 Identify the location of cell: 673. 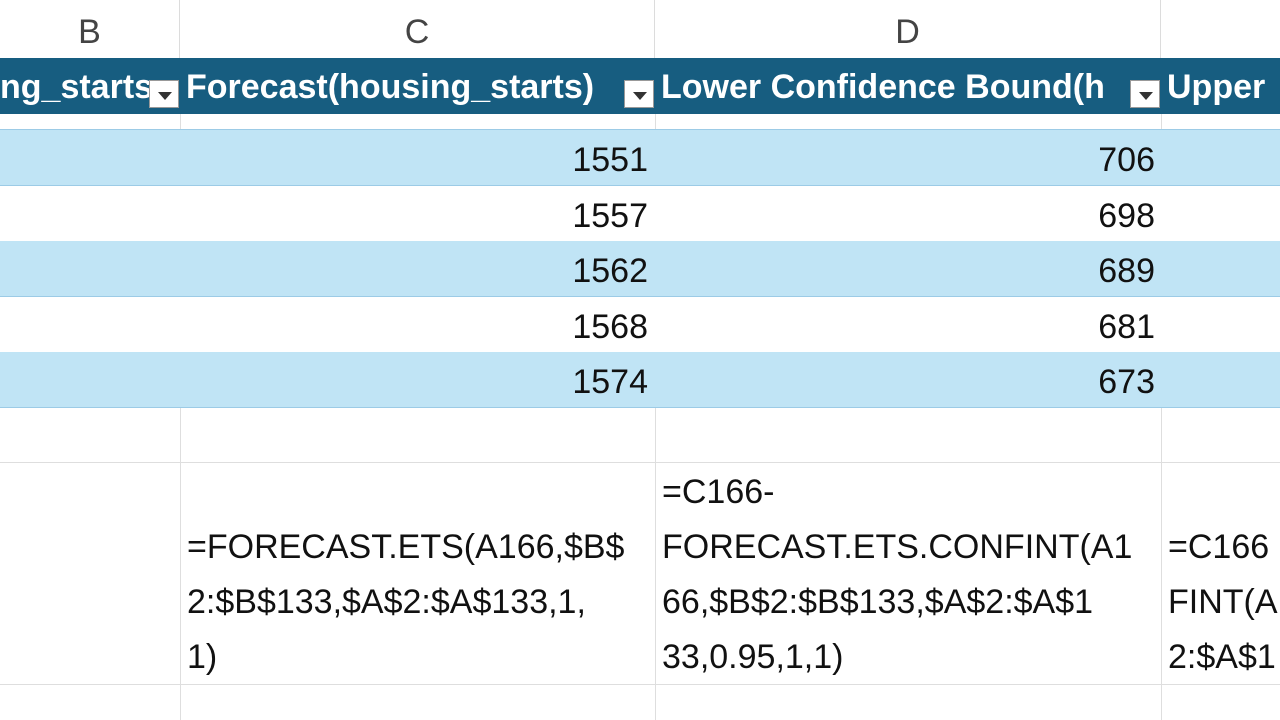
(1126, 382).